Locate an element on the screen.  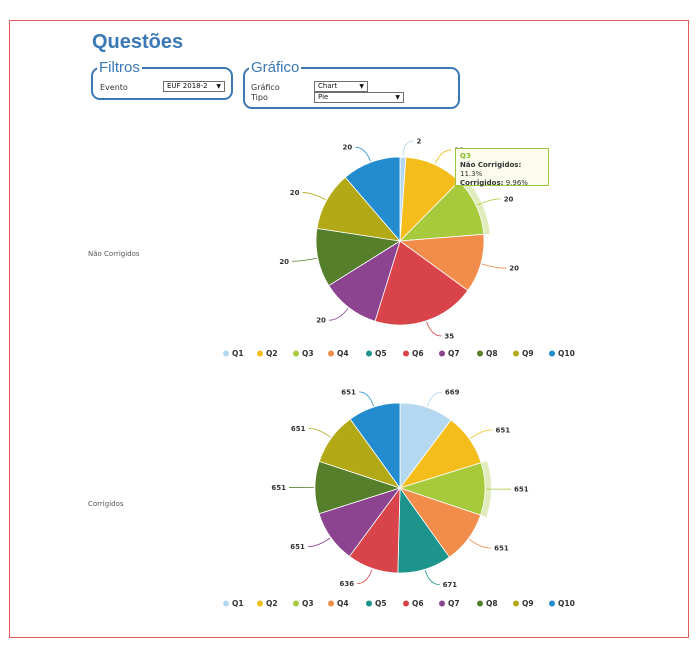
chart-2-title: Corrigidos is located at coordinates (106, 504).